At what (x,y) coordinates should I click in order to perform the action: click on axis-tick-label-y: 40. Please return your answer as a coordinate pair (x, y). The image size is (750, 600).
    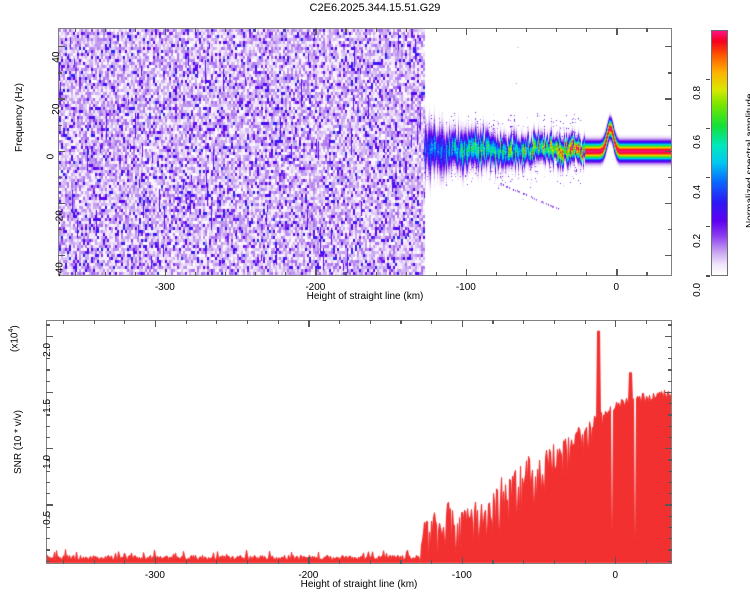
    Looking at the image, I should click on (57, 57).